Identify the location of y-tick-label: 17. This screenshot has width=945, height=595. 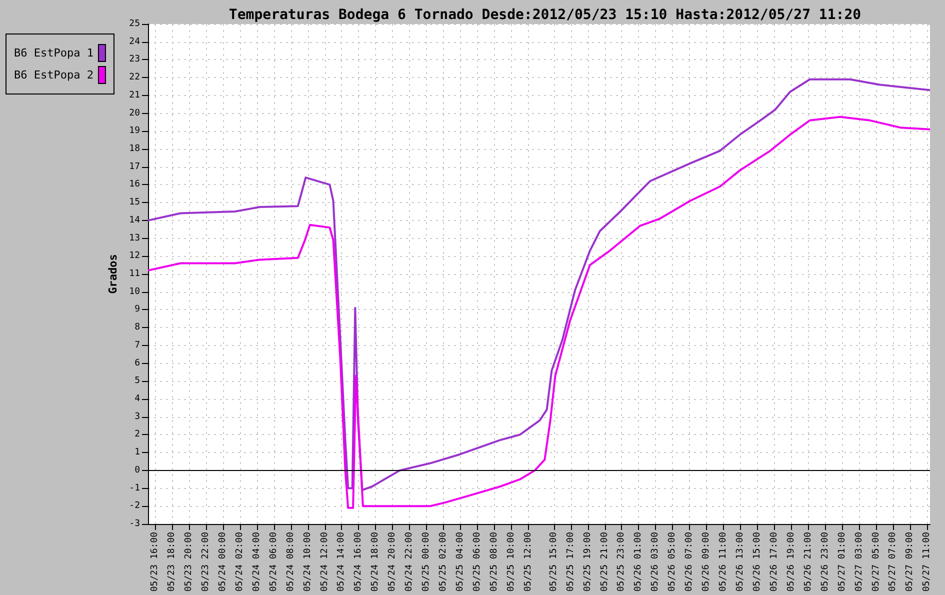
(134, 167).